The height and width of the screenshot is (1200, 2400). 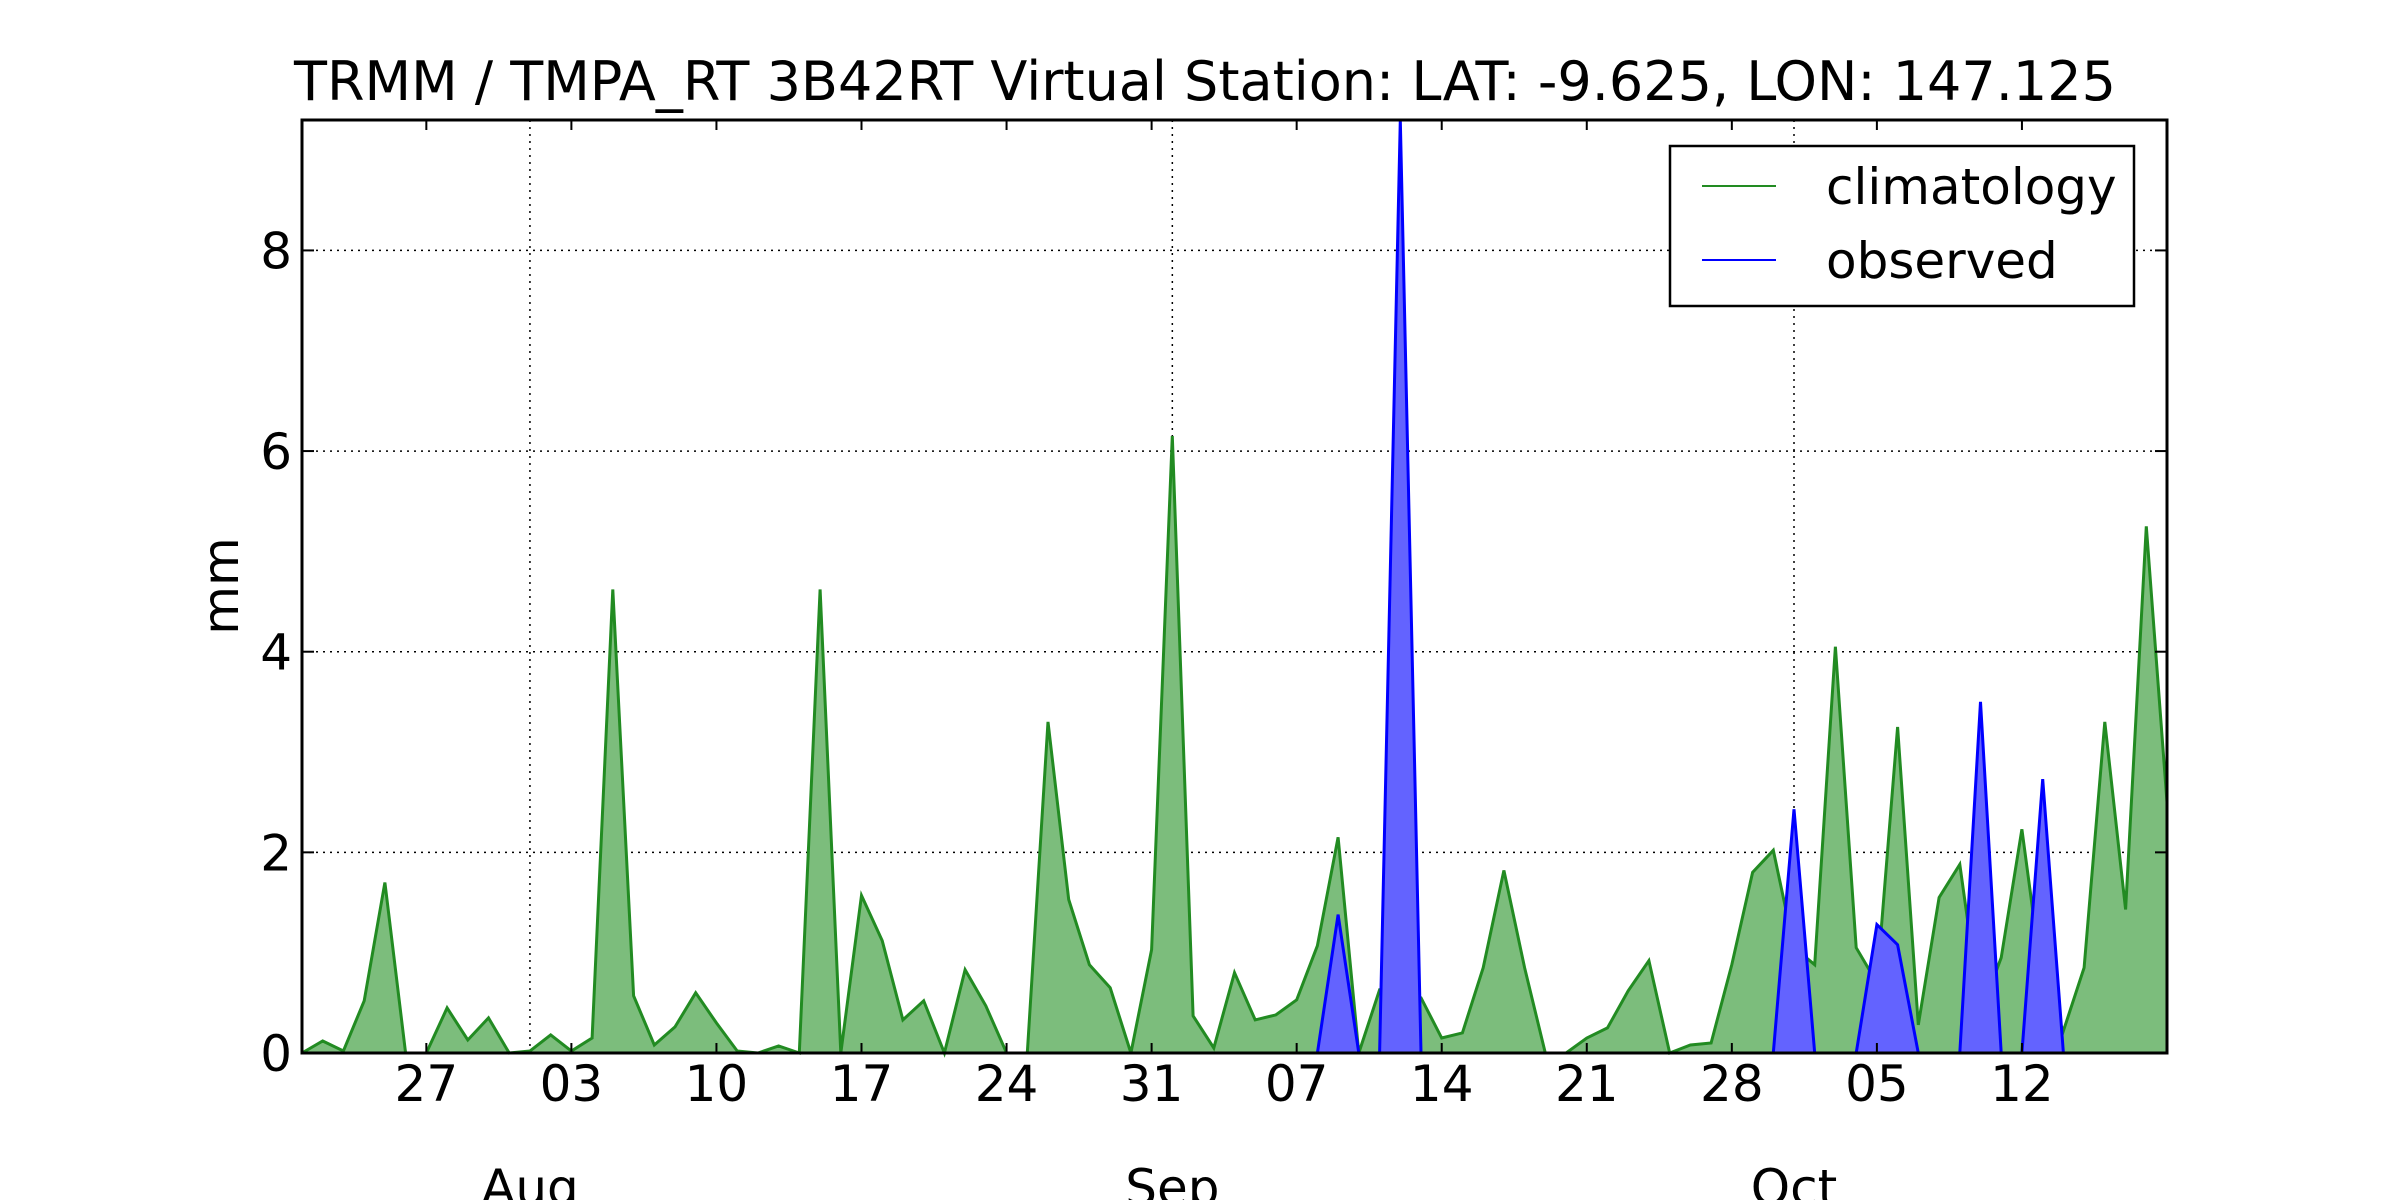 I want to click on x-tick-label: 31, so click(x=1152, y=1084).